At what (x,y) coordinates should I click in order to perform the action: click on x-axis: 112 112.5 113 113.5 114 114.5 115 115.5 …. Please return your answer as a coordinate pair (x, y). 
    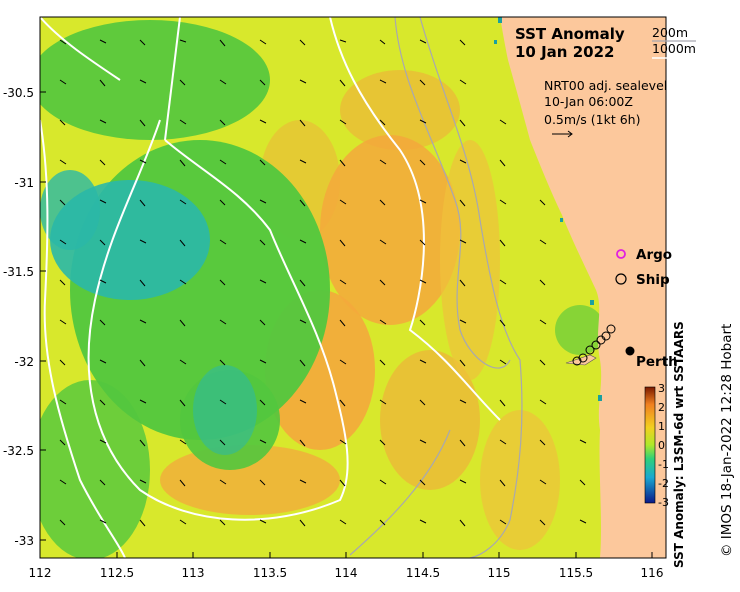
    Looking at the image, I should click on (346, 566).